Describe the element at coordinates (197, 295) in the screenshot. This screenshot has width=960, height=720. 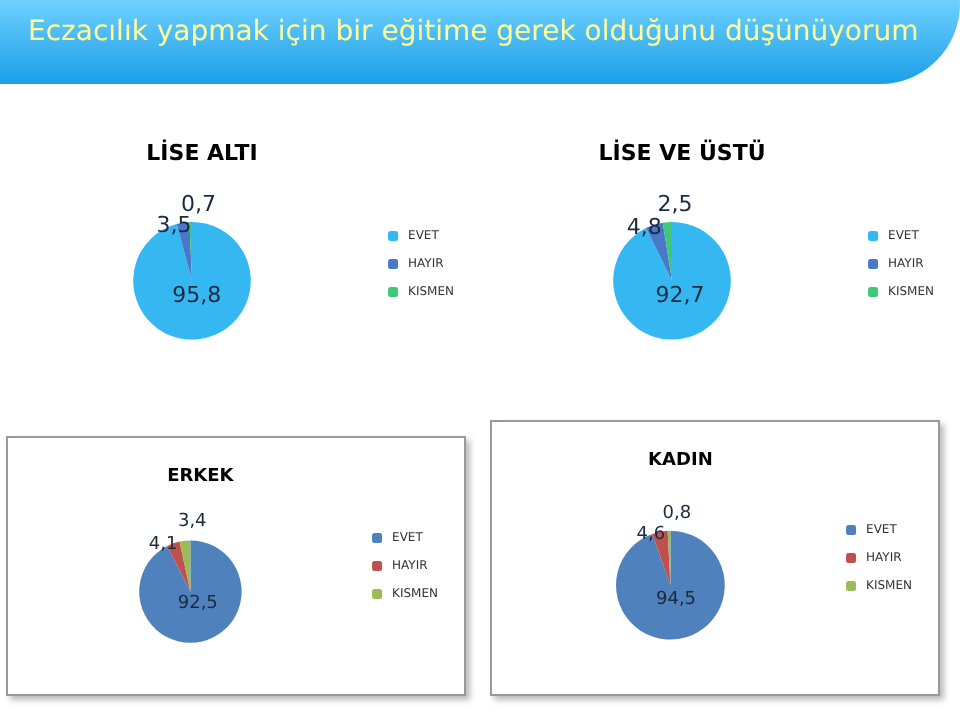
I see `data-label: 95,8` at that location.